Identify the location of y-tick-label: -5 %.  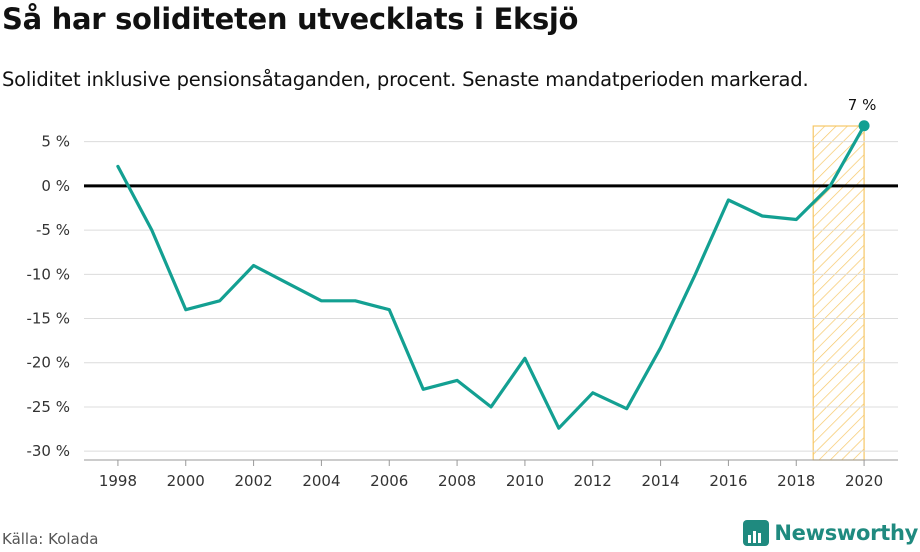
(53, 230).